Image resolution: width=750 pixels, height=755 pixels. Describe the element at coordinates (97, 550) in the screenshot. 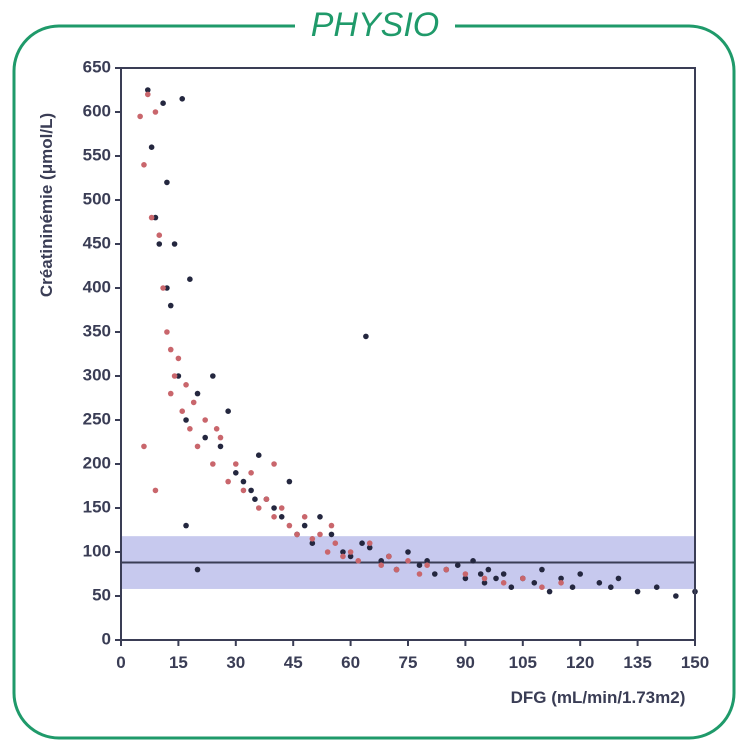

I see `y-tick-label: 100` at that location.